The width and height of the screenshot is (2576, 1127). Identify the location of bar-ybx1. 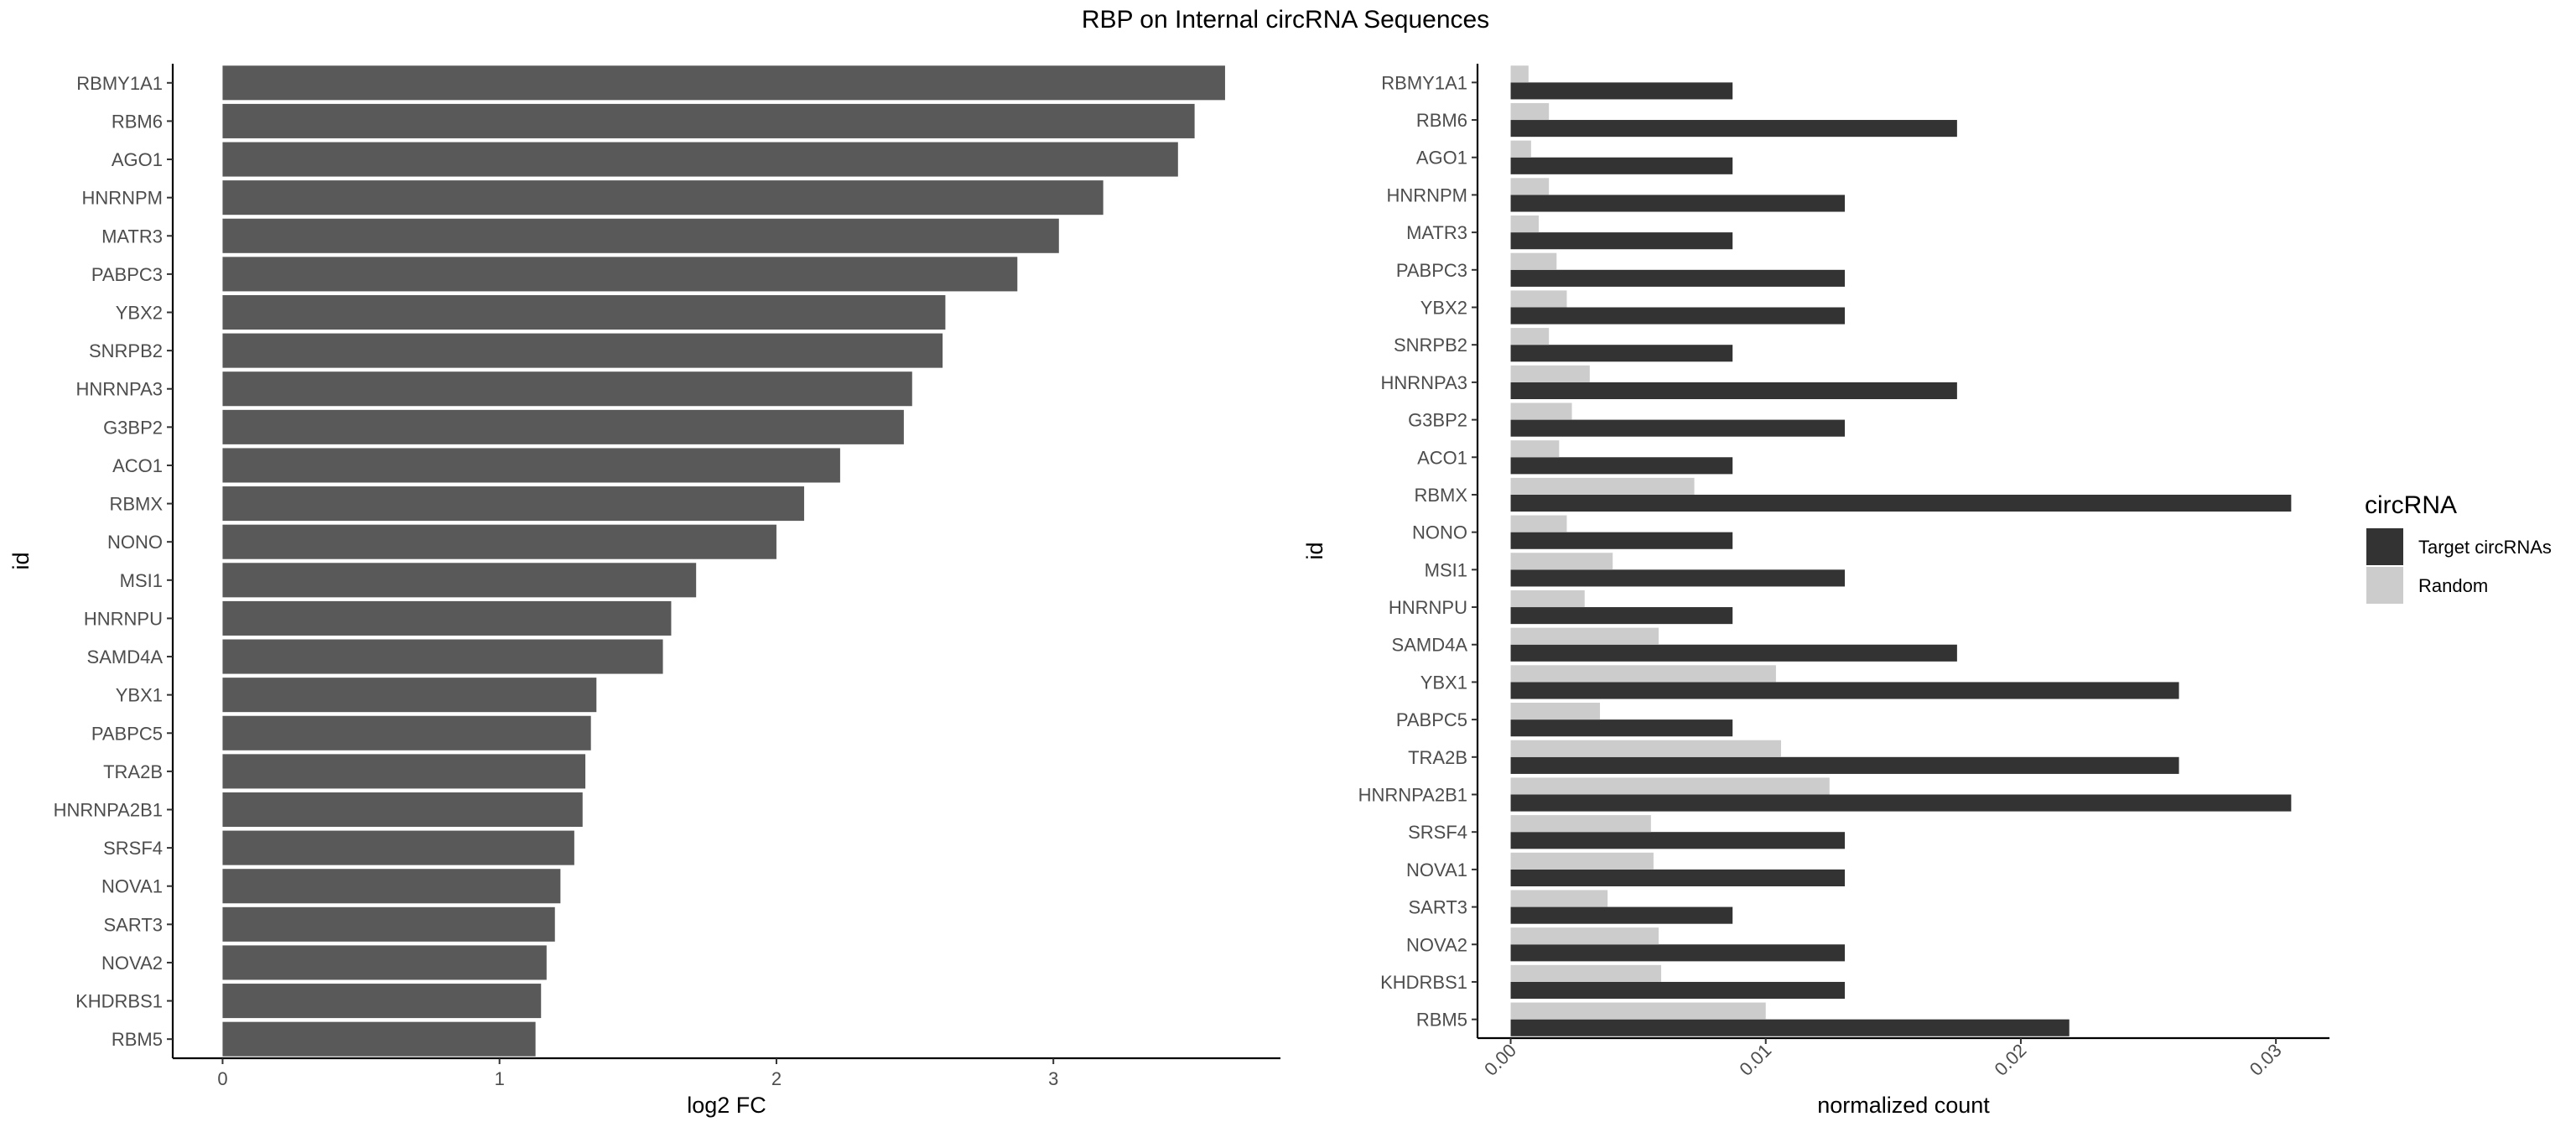
(409, 695).